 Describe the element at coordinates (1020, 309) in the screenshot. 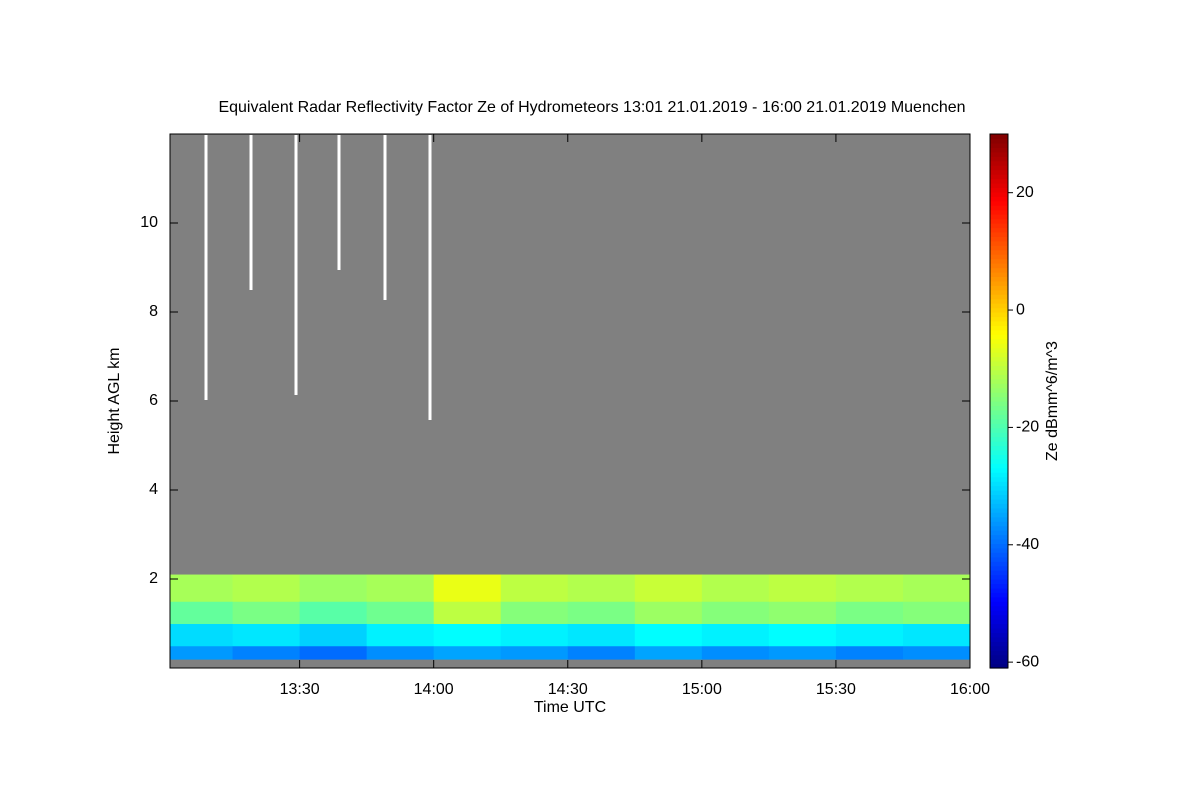

I see `colorbar-tick-label: 0` at that location.